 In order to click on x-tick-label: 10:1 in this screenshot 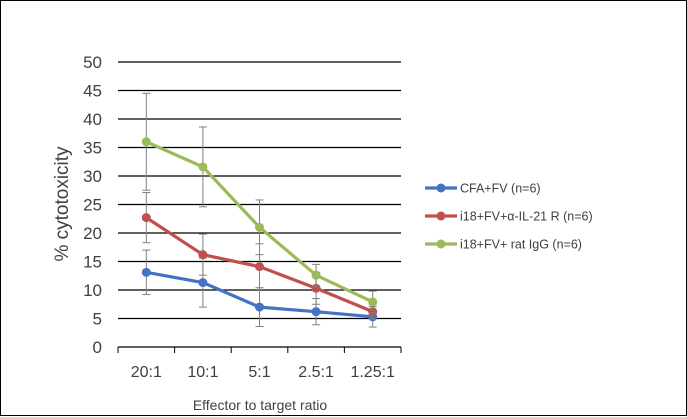, I will do `click(202, 372)`.